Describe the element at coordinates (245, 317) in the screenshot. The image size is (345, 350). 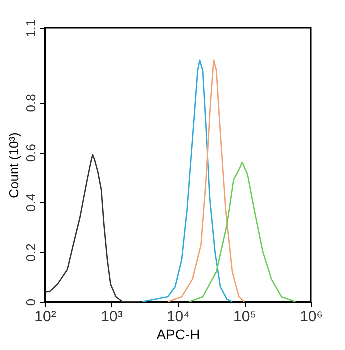
I see `x-tick-label: 10⁵` at that location.